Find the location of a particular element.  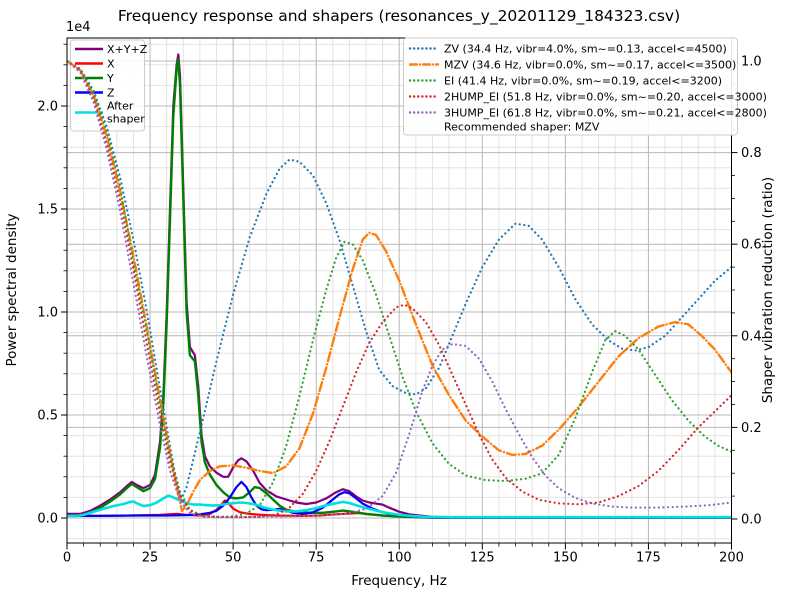

x-tick-label: 100 is located at coordinates (399, 558).